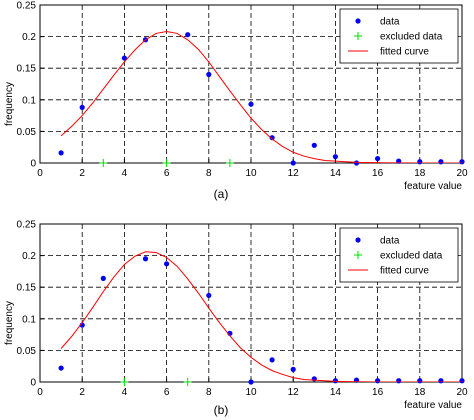  Describe the element at coordinates (221, 194) in the screenshot. I see `panel-label: (a)` at that location.